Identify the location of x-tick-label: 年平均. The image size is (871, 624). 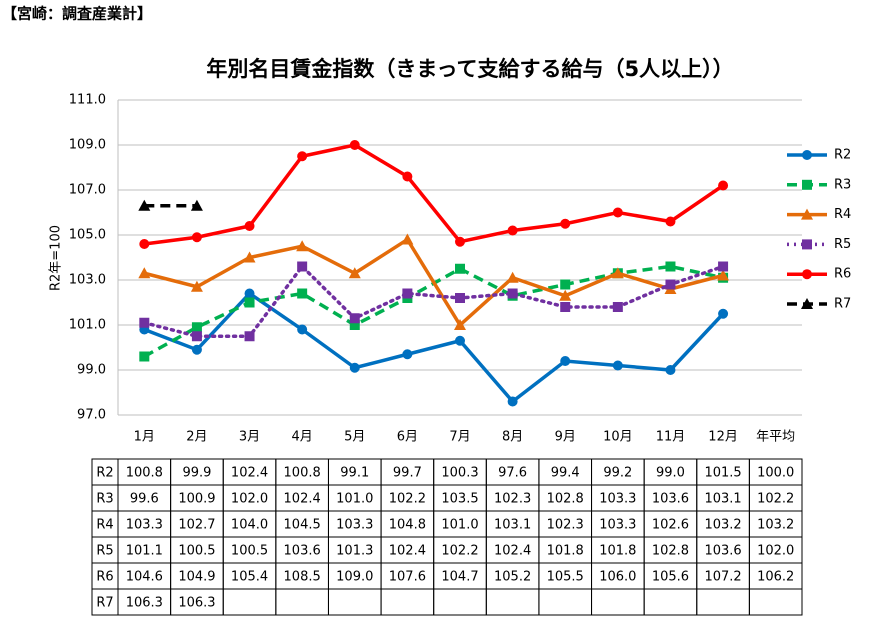
(775, 437).